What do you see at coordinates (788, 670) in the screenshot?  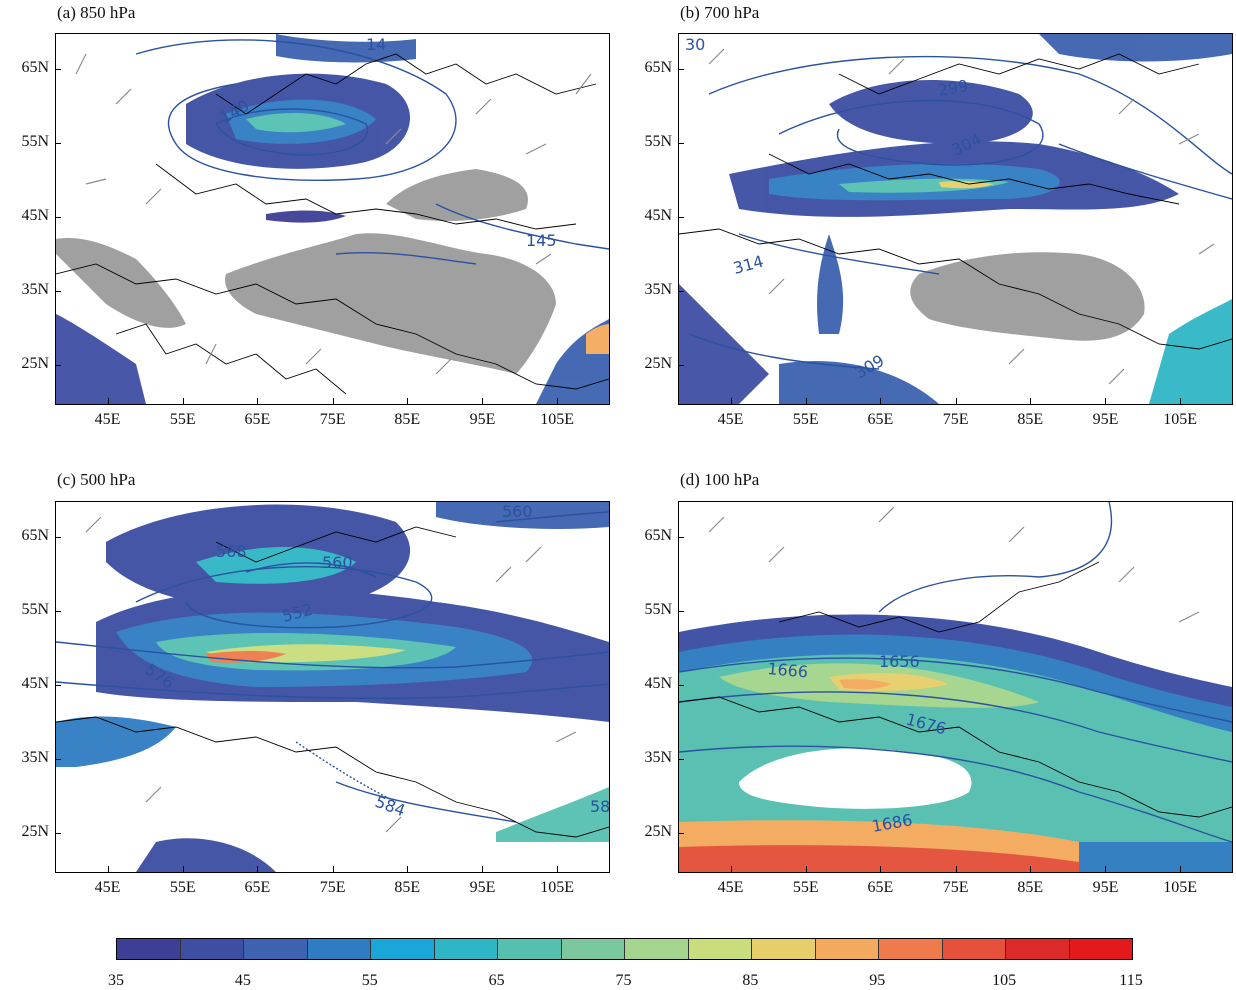 I see `contour-label: 1666` at bounding box center [788, 670].